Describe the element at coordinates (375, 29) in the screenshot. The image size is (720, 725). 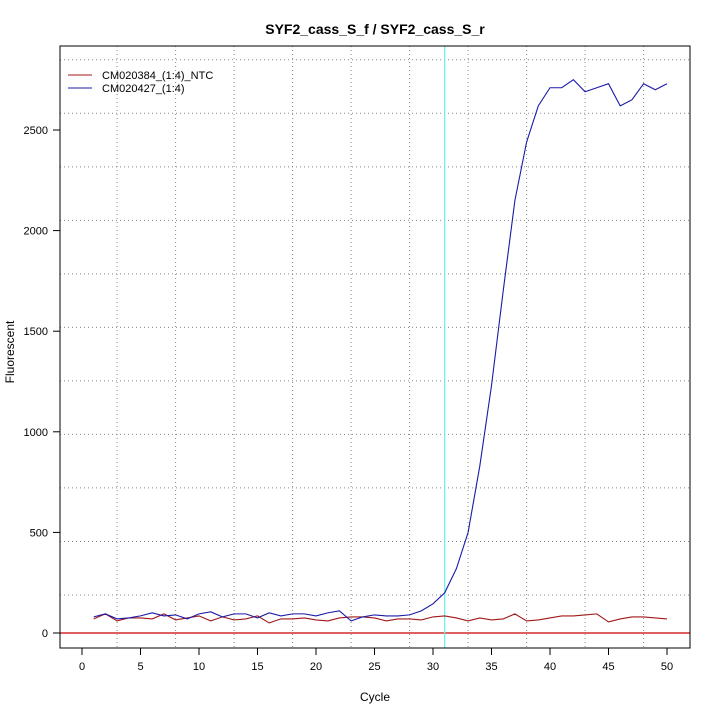
I see `chart-title: SYF2_cass_S_f / SYF2_cass_S_r` at that location.